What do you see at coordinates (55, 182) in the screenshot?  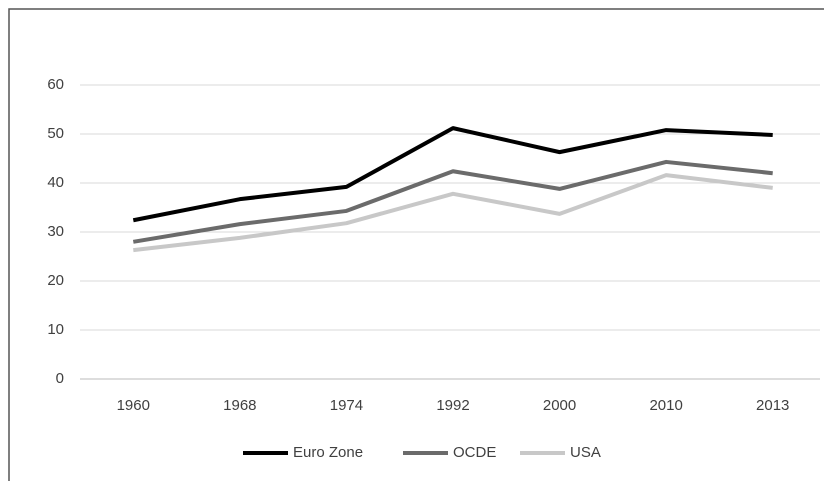 I see `y-tick-label: 40` at bounding box center [55, 182].